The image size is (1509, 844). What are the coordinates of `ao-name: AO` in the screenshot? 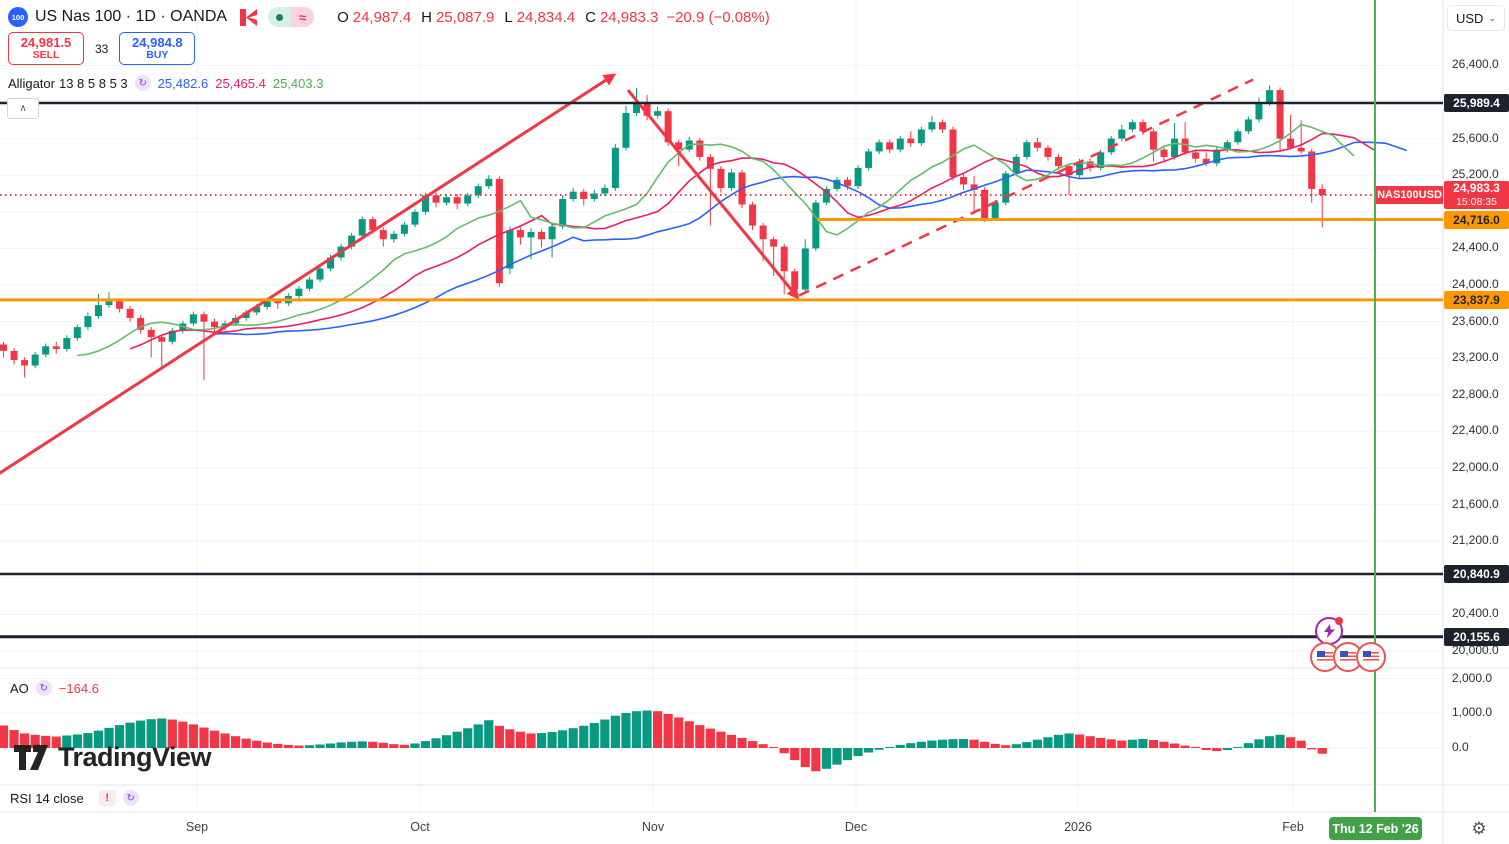 It's located at (19, 688).